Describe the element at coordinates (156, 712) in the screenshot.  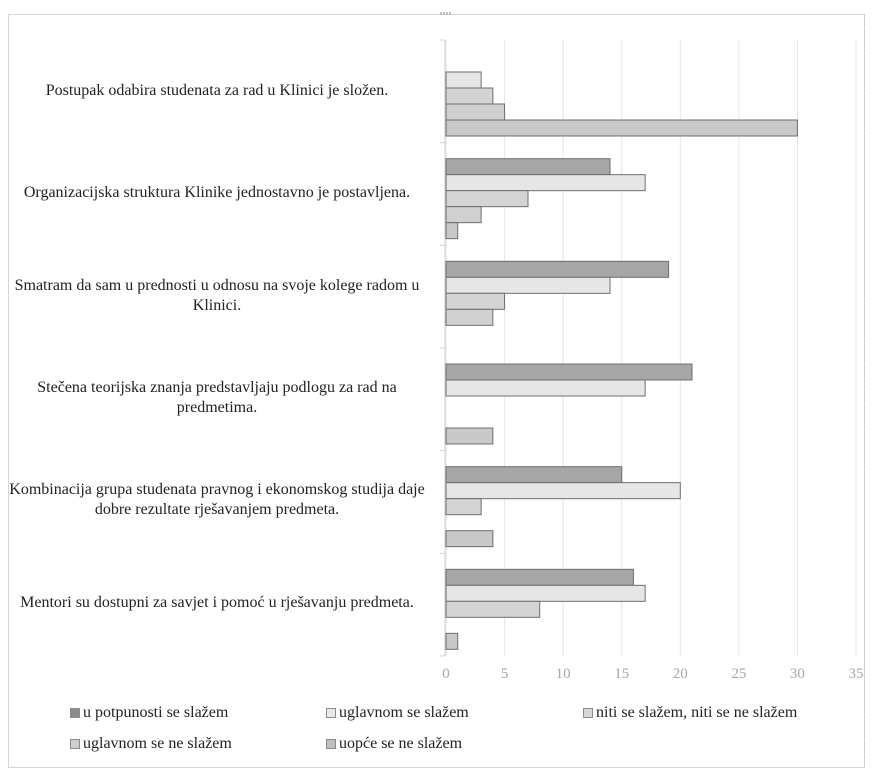
I see `legend-label: u potpunosti se slažem` at that location.